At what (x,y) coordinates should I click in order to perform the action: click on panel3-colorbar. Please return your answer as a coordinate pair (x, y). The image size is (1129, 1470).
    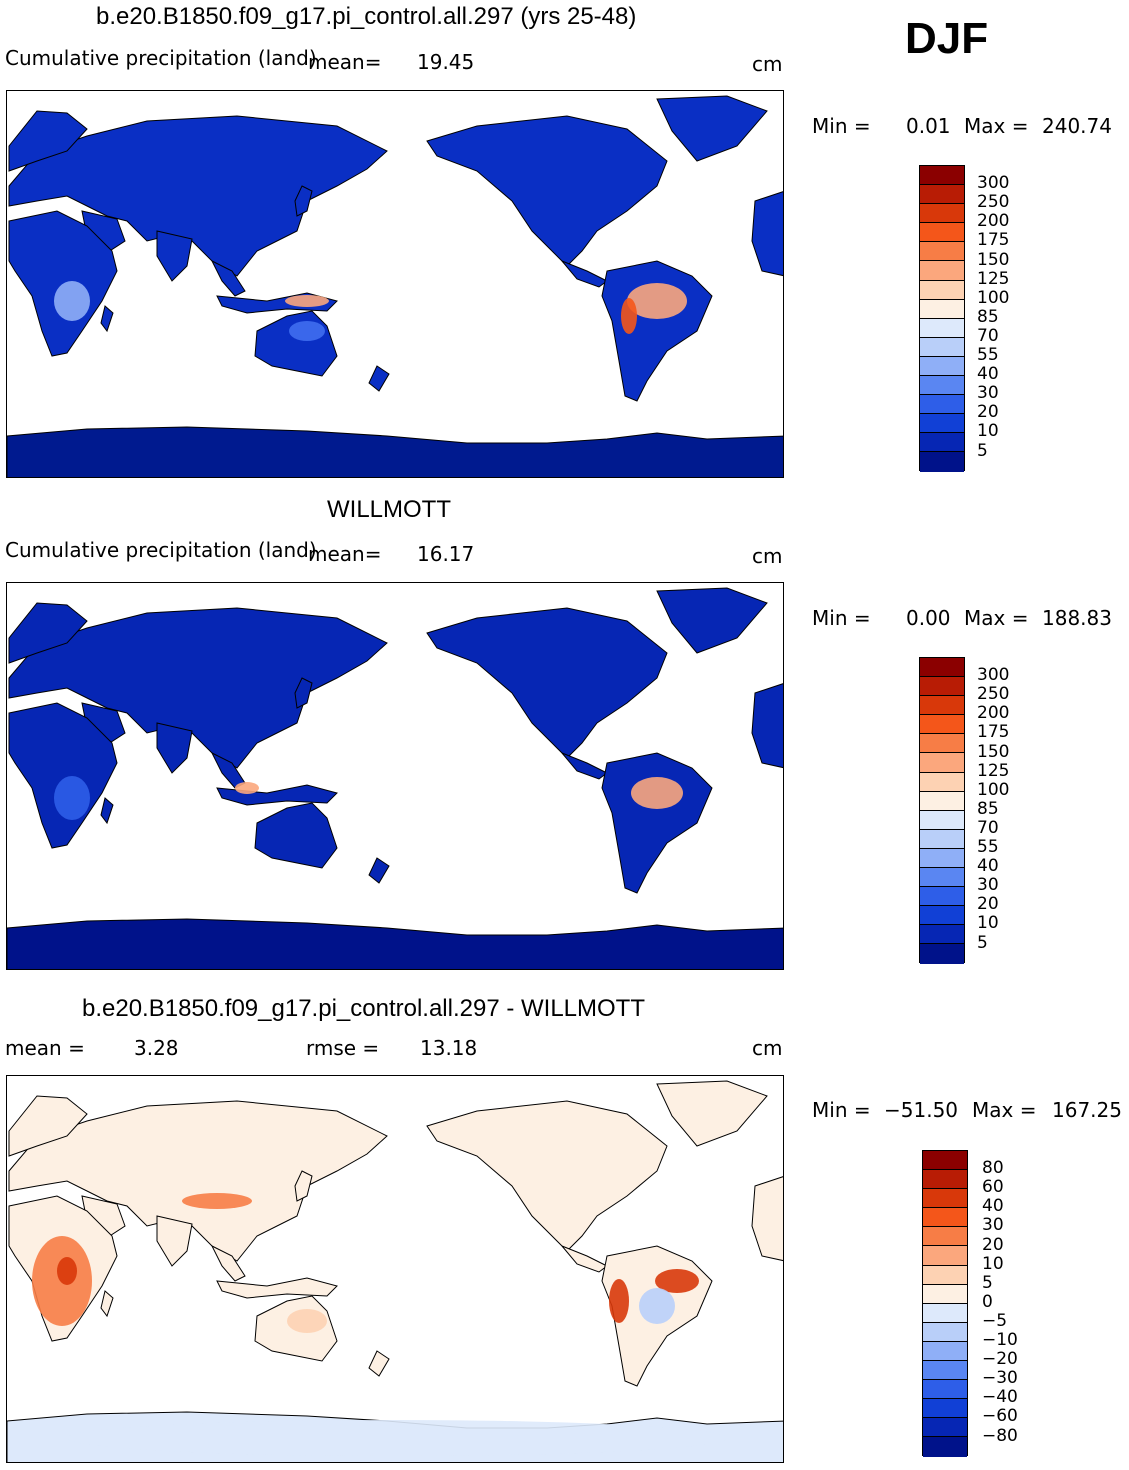
    Looking at the image, I should click on (945, 1303).